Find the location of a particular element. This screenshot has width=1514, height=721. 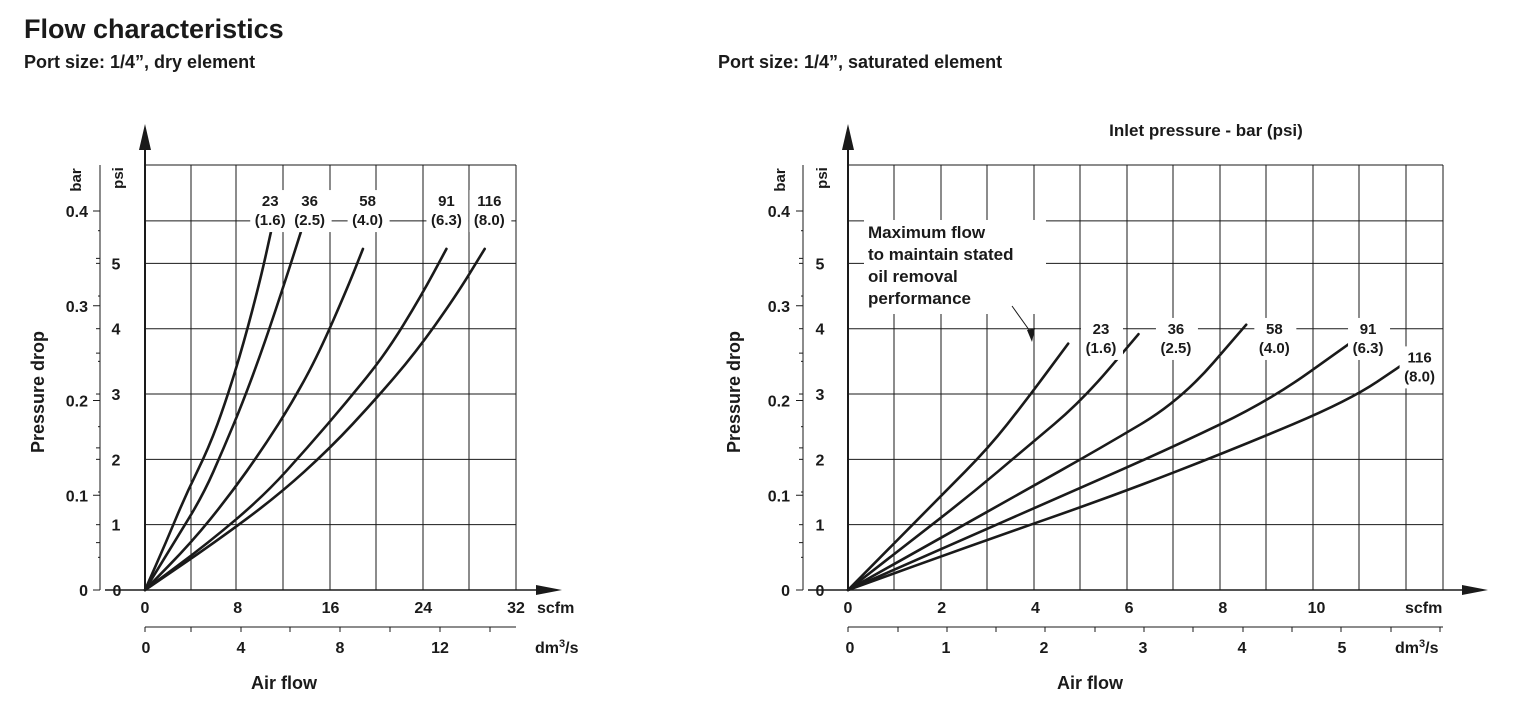

x-tick-label-scfm: 6 is located at coordinates (1129, 608).